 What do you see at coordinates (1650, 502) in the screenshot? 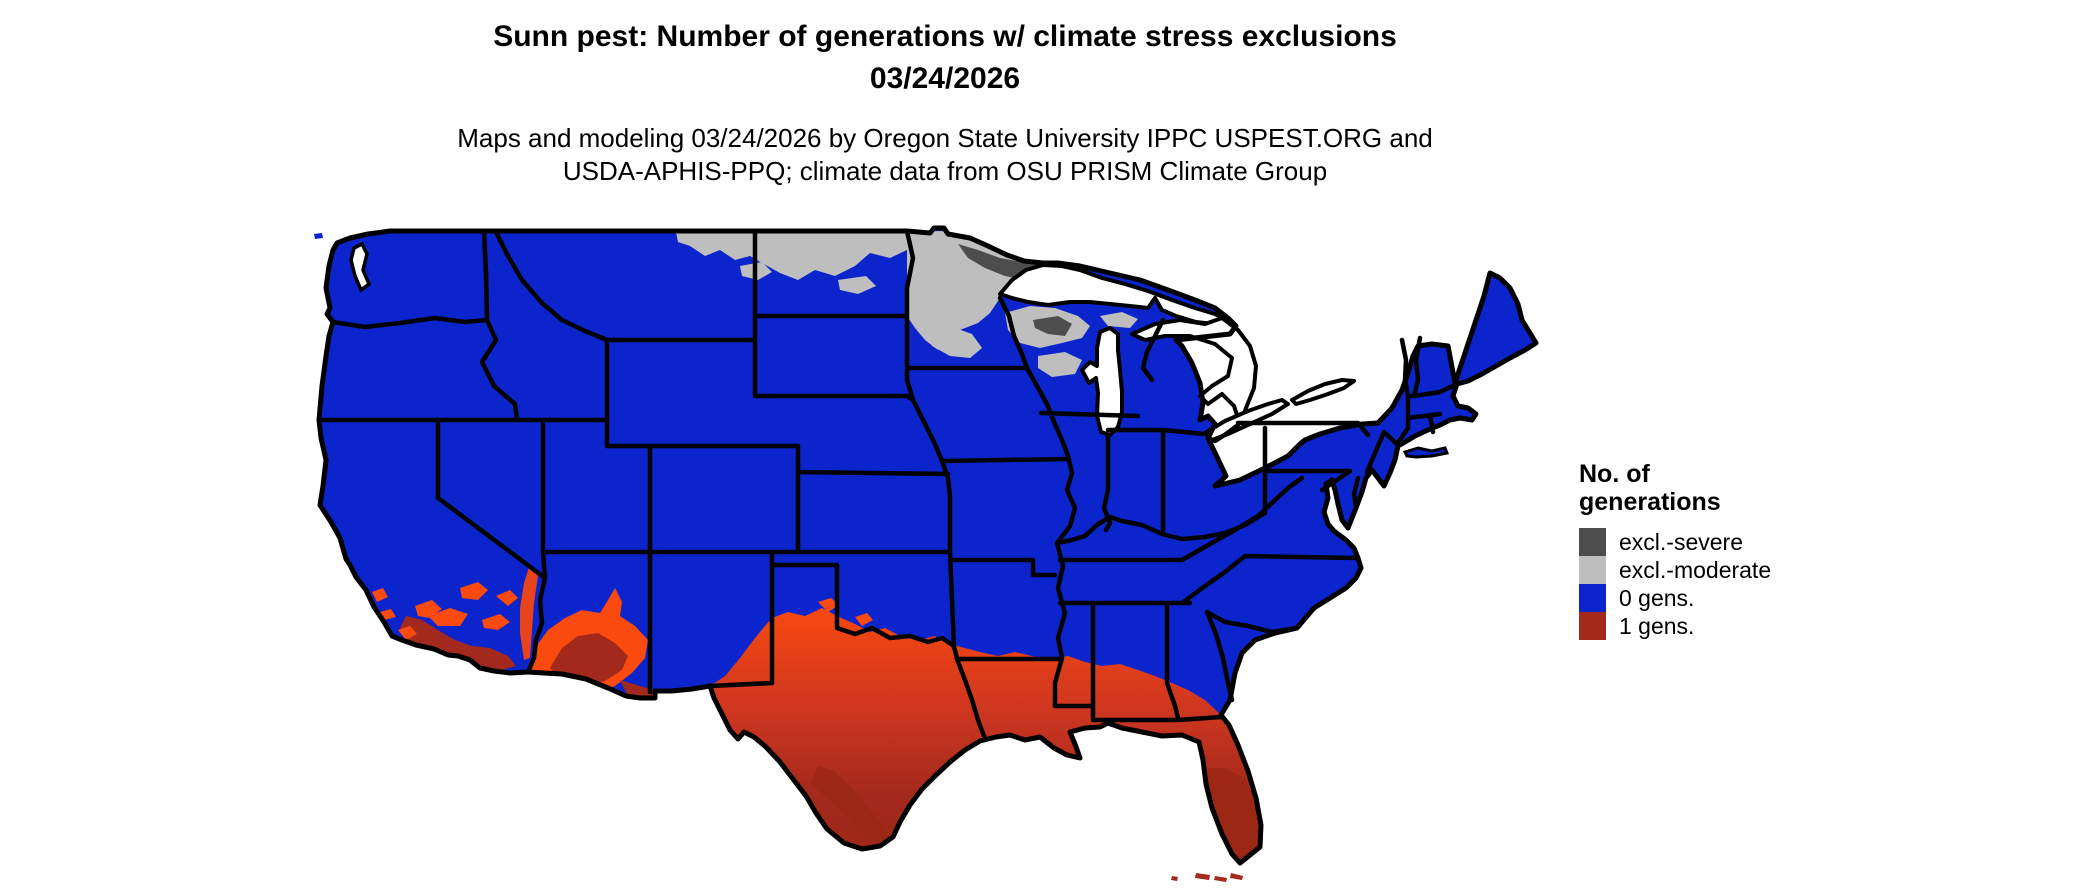
I see `legend-title-line2: generations` at bounding box center [1650, 502].